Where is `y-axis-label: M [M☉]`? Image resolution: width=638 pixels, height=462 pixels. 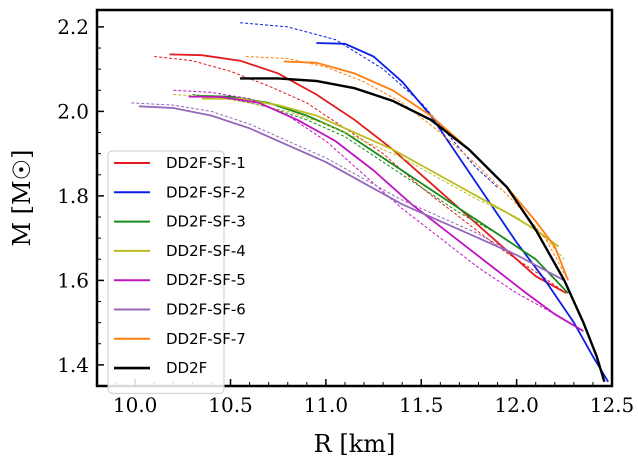
y-axis-label: M [M☉] is located at coordinates (22, 197).